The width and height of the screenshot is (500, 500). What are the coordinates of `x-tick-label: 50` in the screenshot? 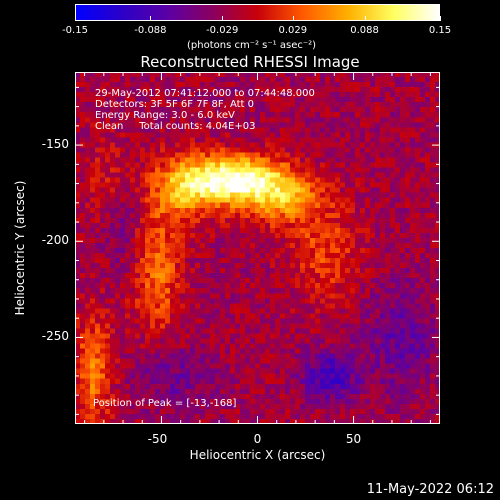 It's located at (353, 439).